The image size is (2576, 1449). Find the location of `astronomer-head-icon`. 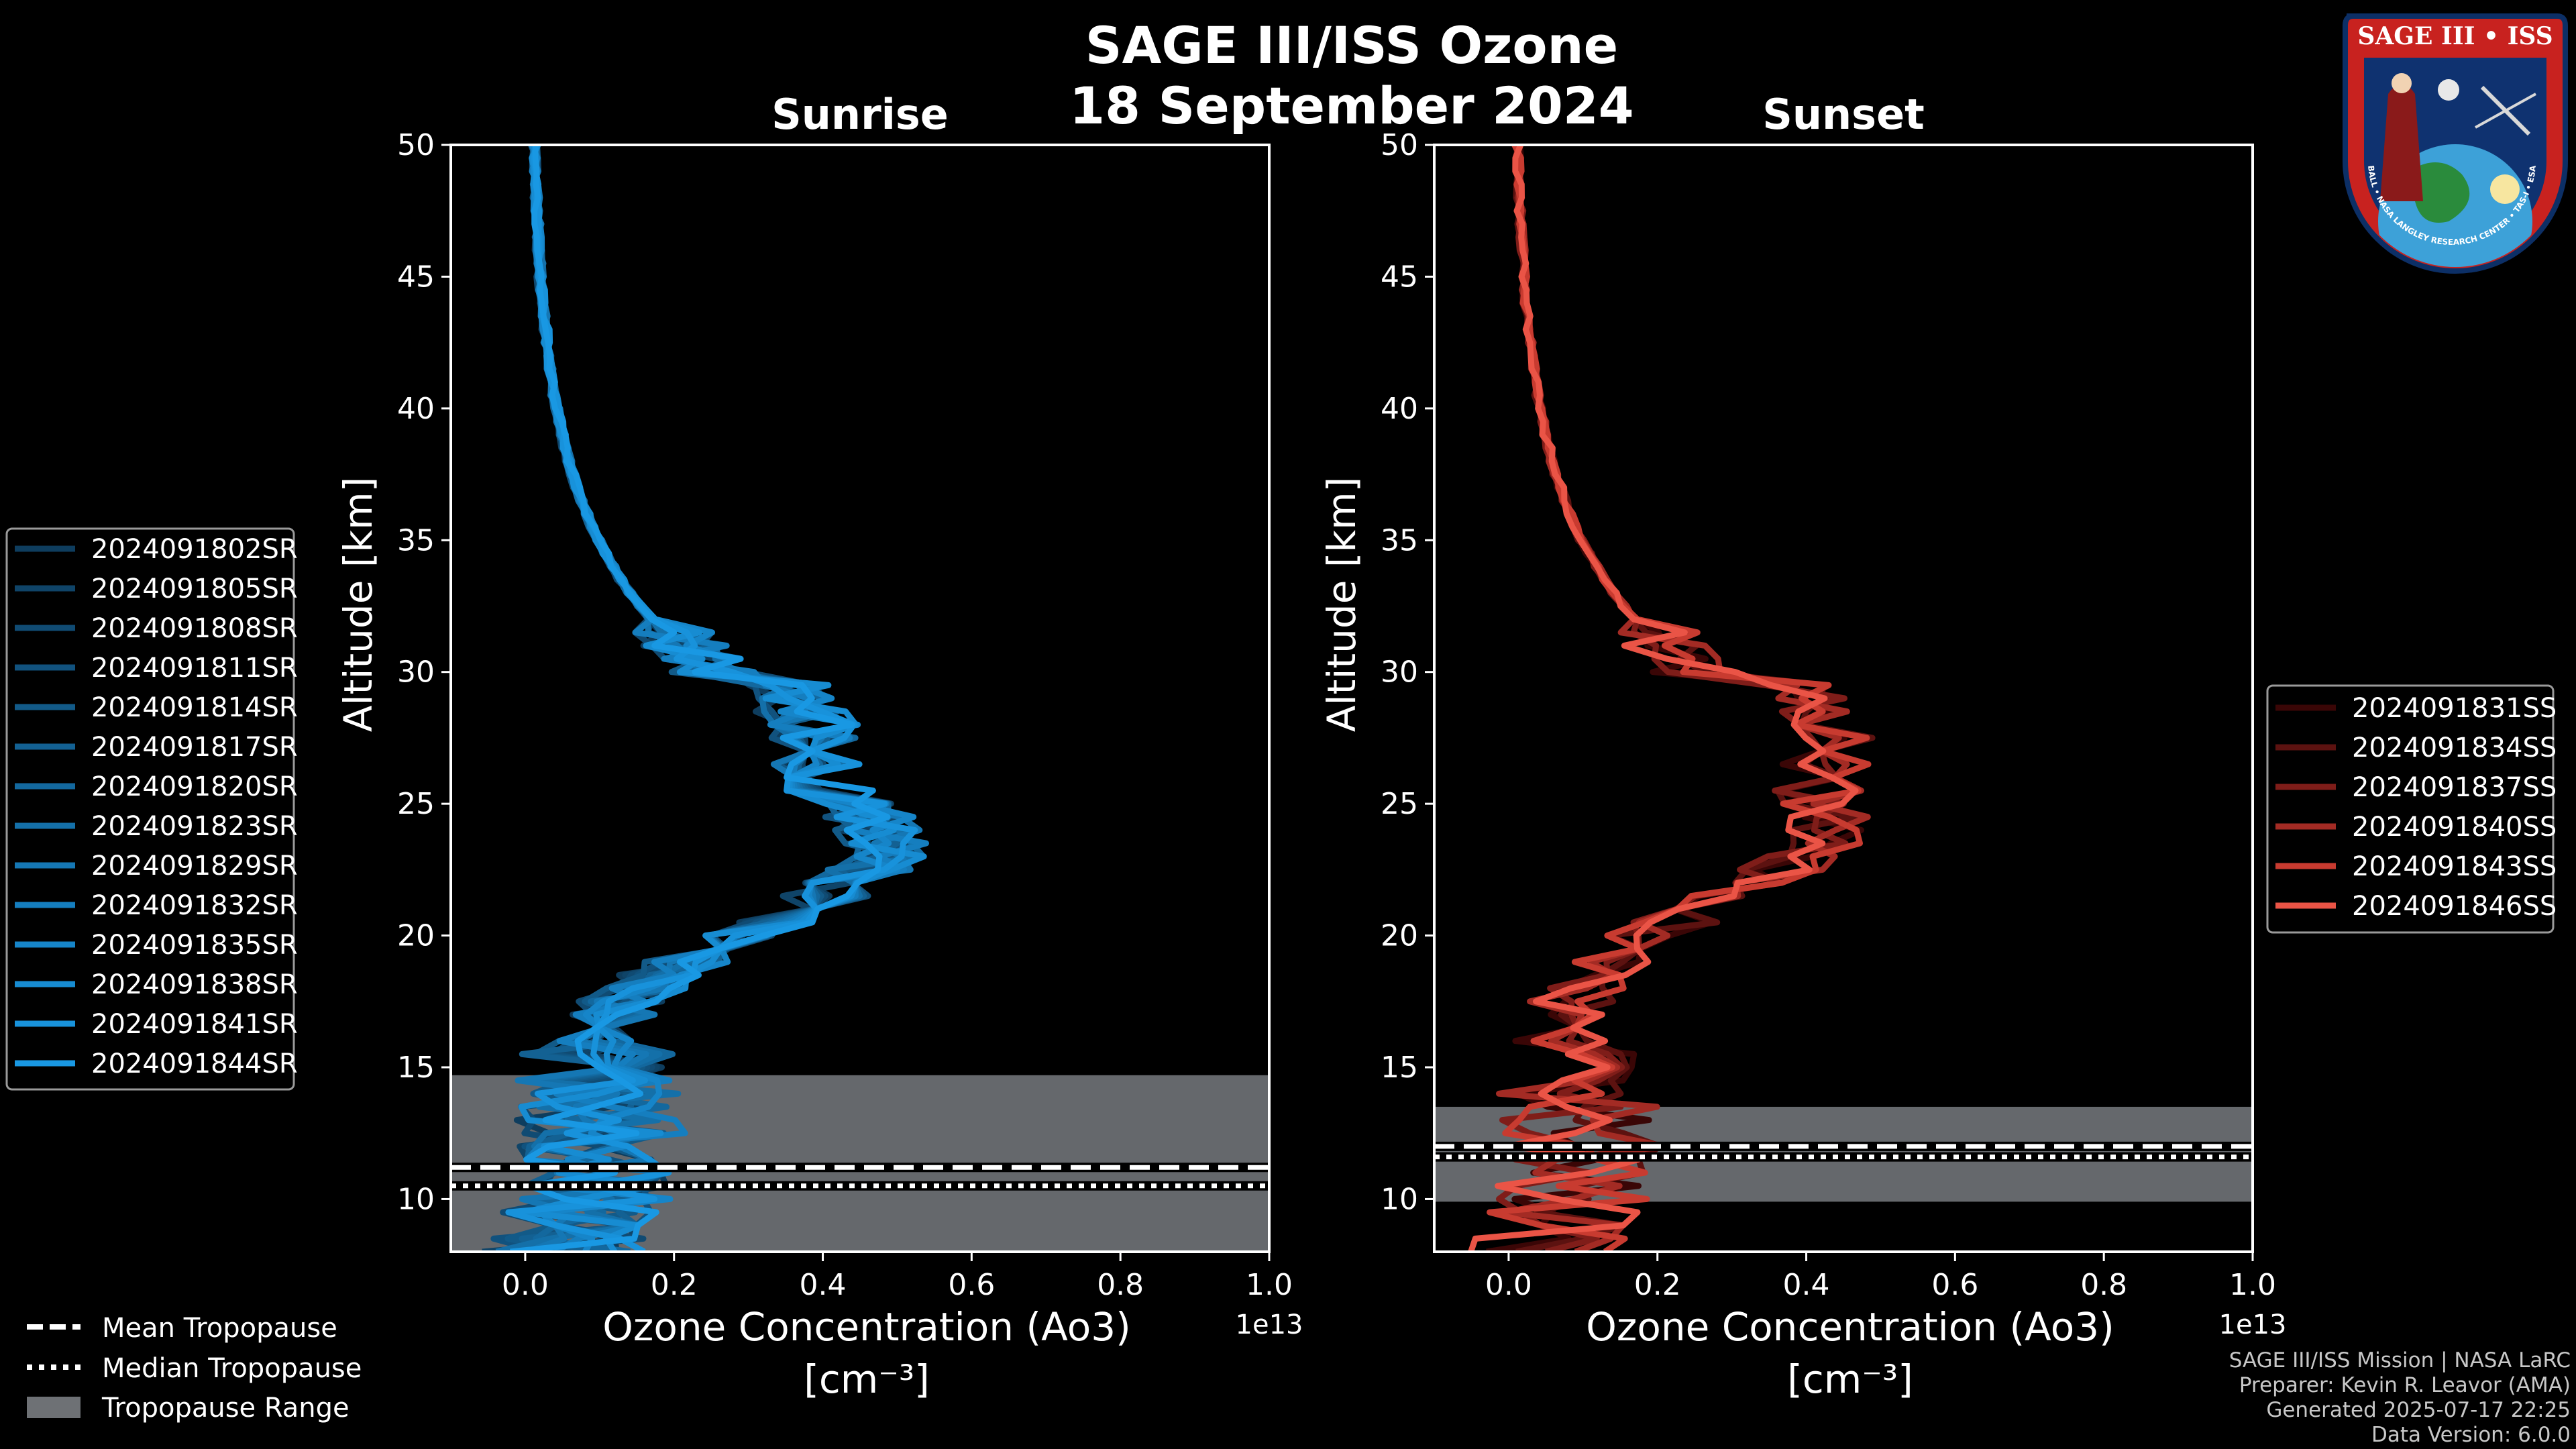

astronomer-head-icon is located at coordinates (2402, 83).